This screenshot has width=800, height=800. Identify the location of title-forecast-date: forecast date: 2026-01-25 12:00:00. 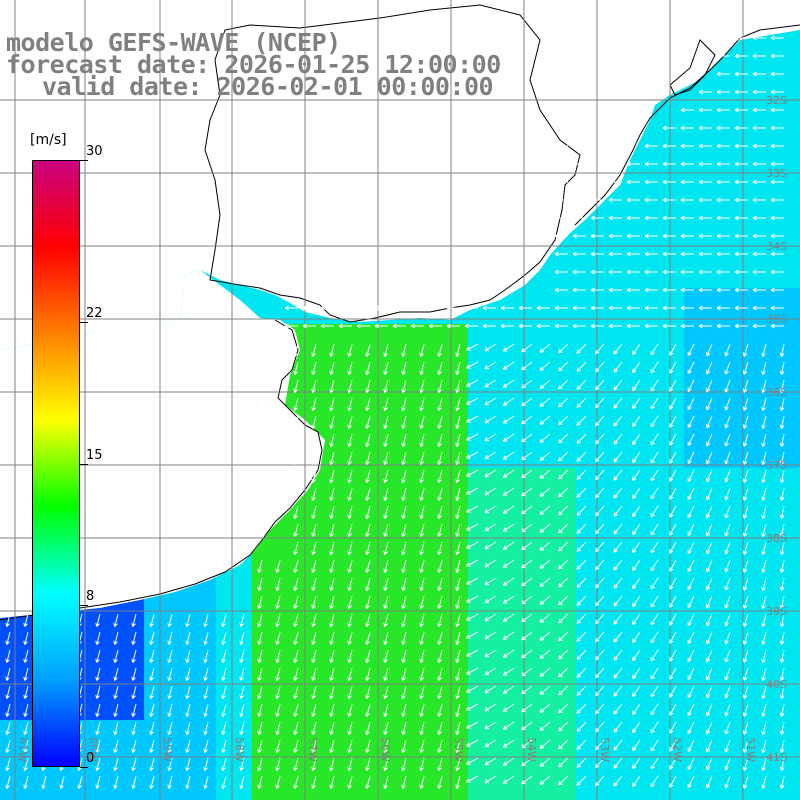
(253, 64).